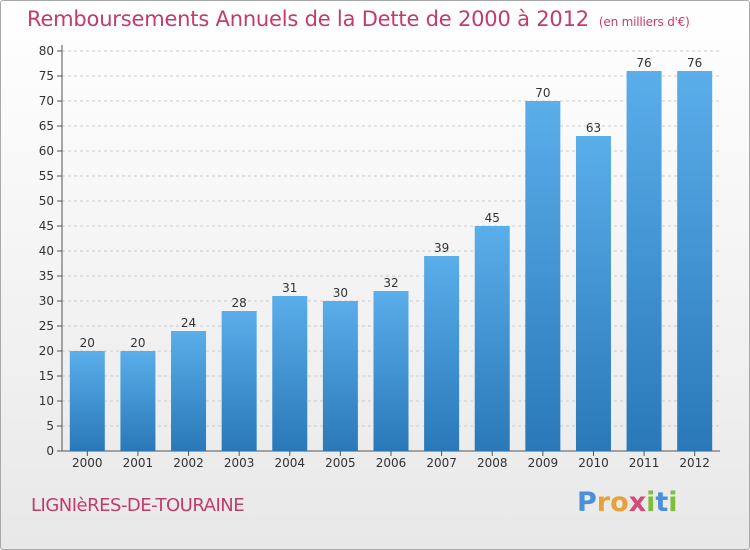 Image resolution: width=750 pixels, height=550 pixels. I want to click on x-tick-label-2002: 2002, so click(188, 463).